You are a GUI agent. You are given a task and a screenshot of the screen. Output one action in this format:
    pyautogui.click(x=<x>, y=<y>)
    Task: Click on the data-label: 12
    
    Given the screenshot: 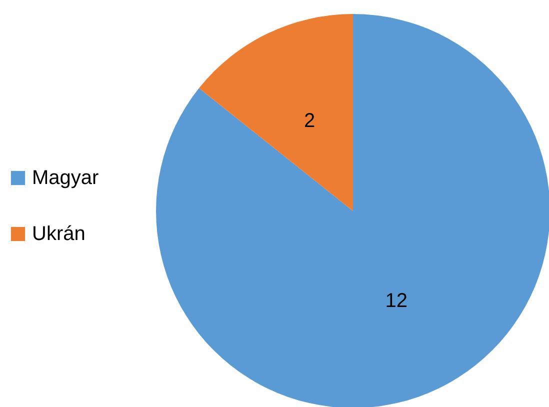 What is the action you would take?
    pyautogui.click(x=396, y=301)
    